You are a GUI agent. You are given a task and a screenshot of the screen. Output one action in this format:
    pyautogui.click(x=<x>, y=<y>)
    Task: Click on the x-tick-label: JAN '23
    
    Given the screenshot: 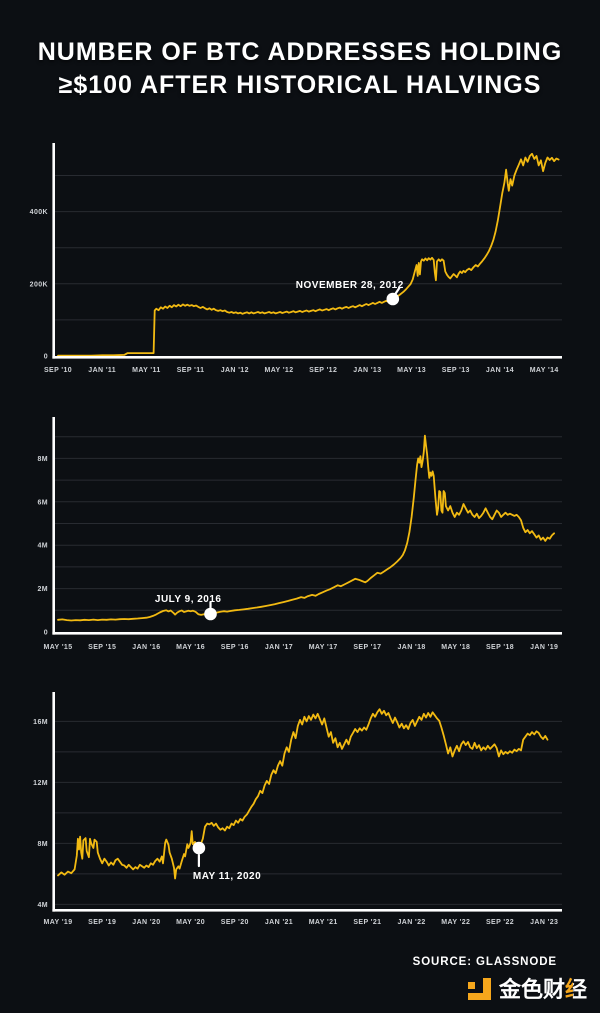 What is the action you would take?
    pyautogui.click(x=544, y=922)
    